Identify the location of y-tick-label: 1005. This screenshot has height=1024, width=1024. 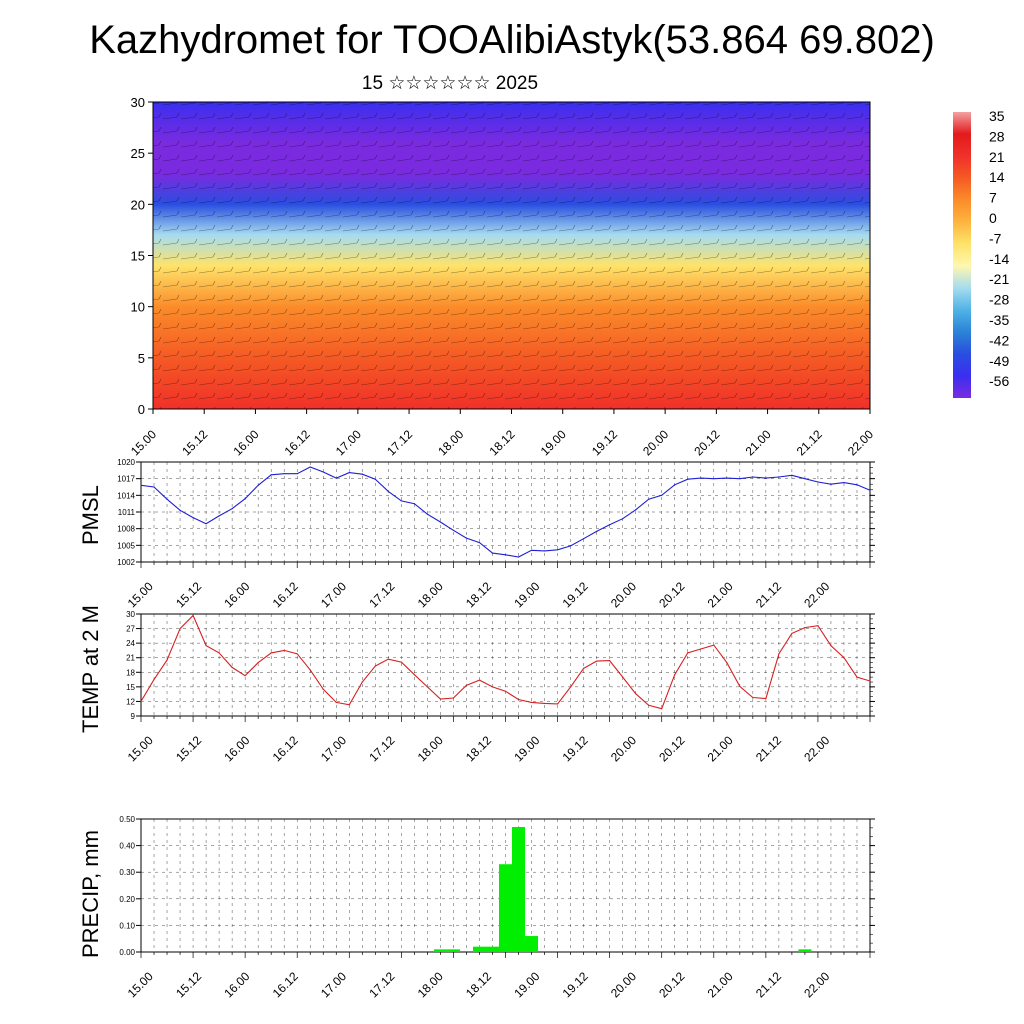
(126, 545).